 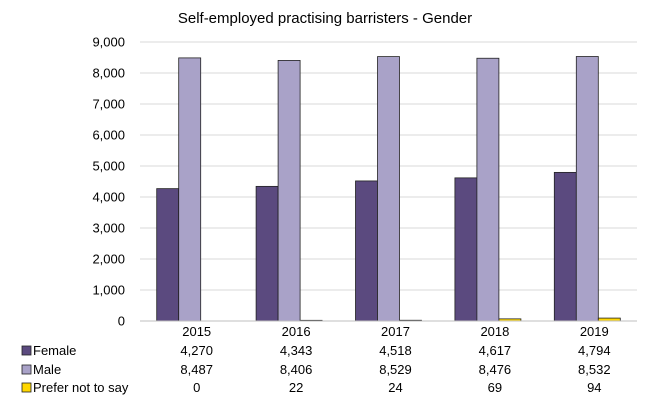 What do you see at coordinates (196, 331) in the screenshot?
I see `x-tick-label: 2015` at bounding box center [196, 331].